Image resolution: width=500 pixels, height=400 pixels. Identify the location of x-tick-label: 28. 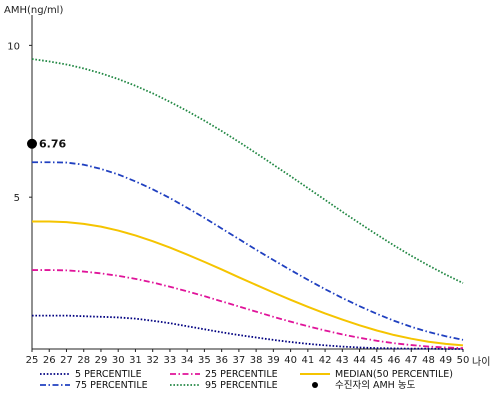
(83, 360).